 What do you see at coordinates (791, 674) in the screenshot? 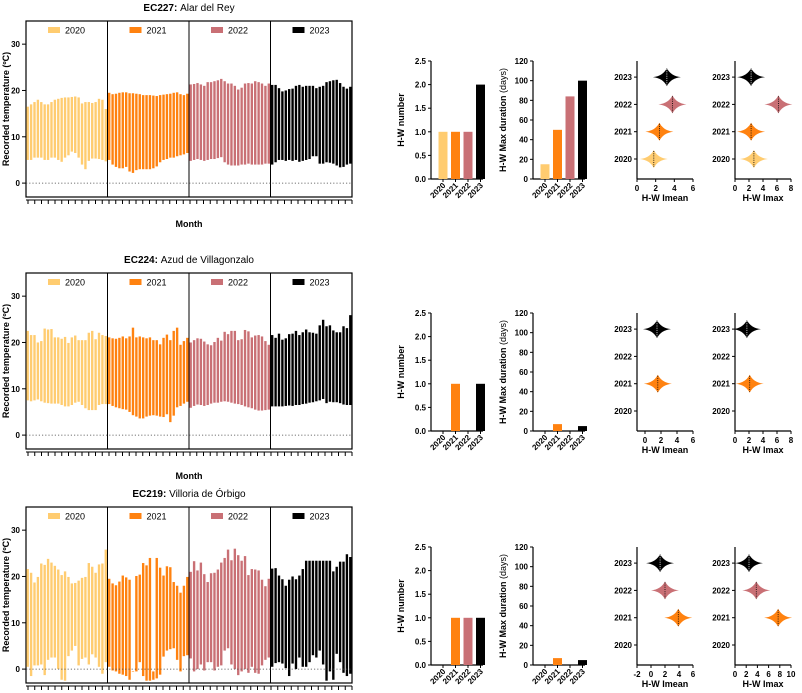
I see `x-tick-label: 10` at bounding box center [791, 674].